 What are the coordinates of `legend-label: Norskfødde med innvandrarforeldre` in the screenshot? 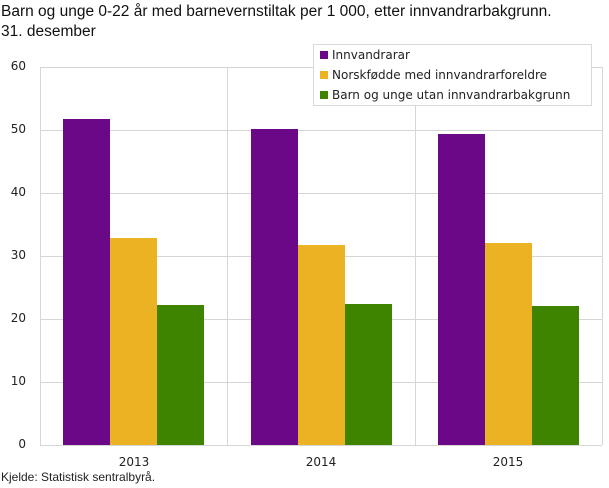 It's located at (440, 75).